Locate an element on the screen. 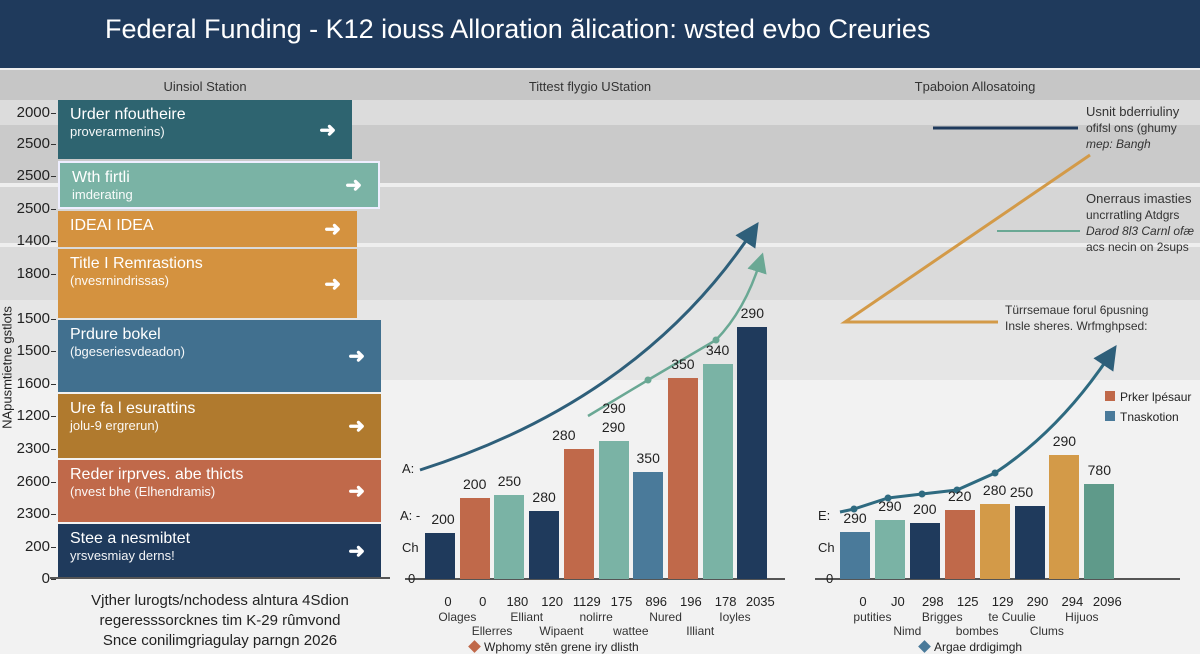 The width and height of the screenshot is (1200, 654). header-strip is located at coordinates (600, 85).